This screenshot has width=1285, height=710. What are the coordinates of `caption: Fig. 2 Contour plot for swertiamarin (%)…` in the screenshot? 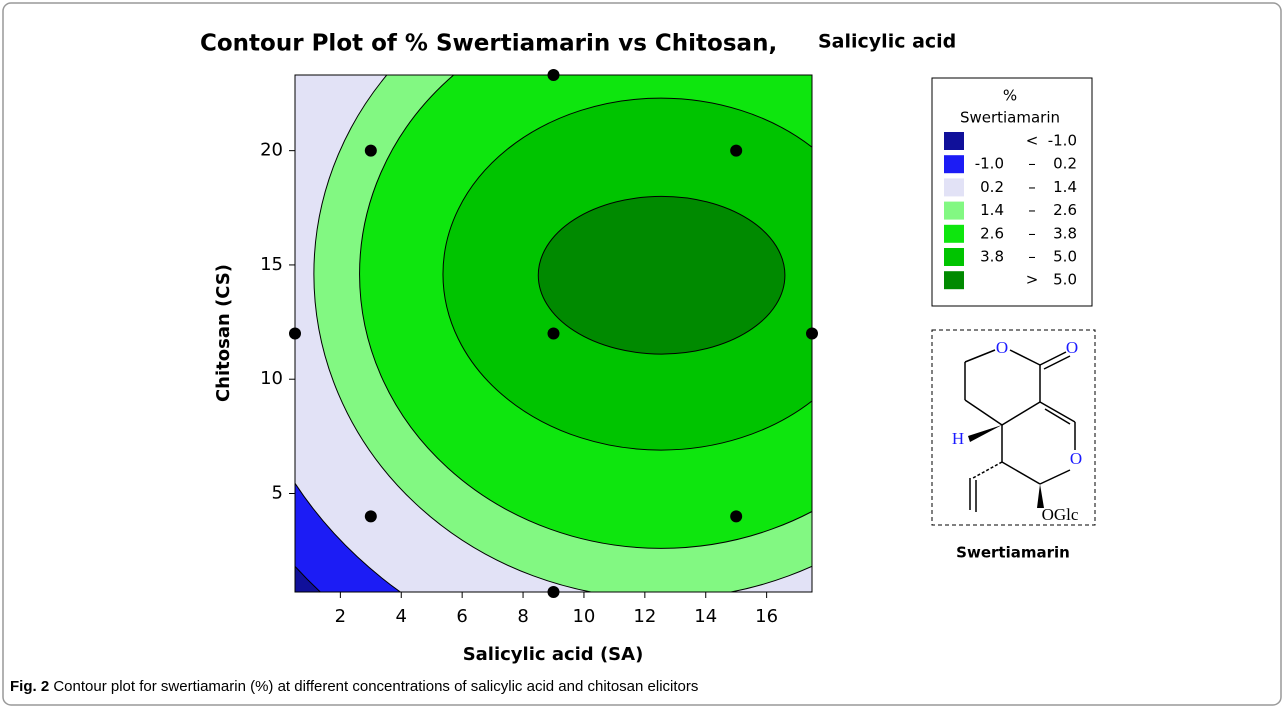 It's located at (354, 686).